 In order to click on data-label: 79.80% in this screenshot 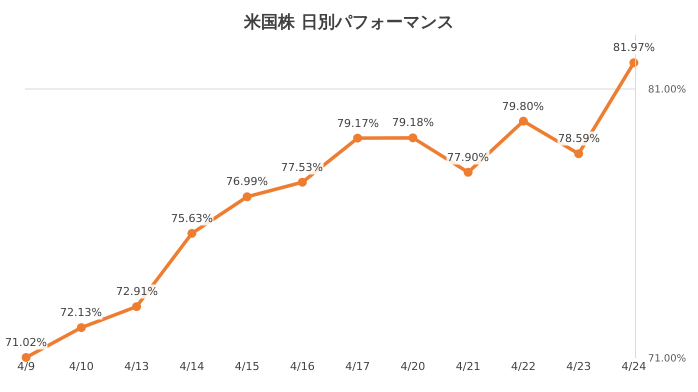, I will do `click(523, 106)`.